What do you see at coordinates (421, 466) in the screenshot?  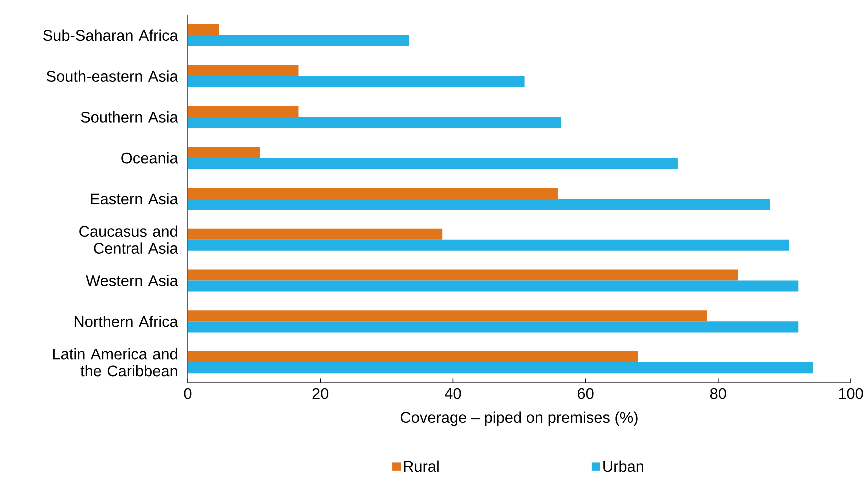 I see `legend-label: Rural` at bounding box center [421, 466].